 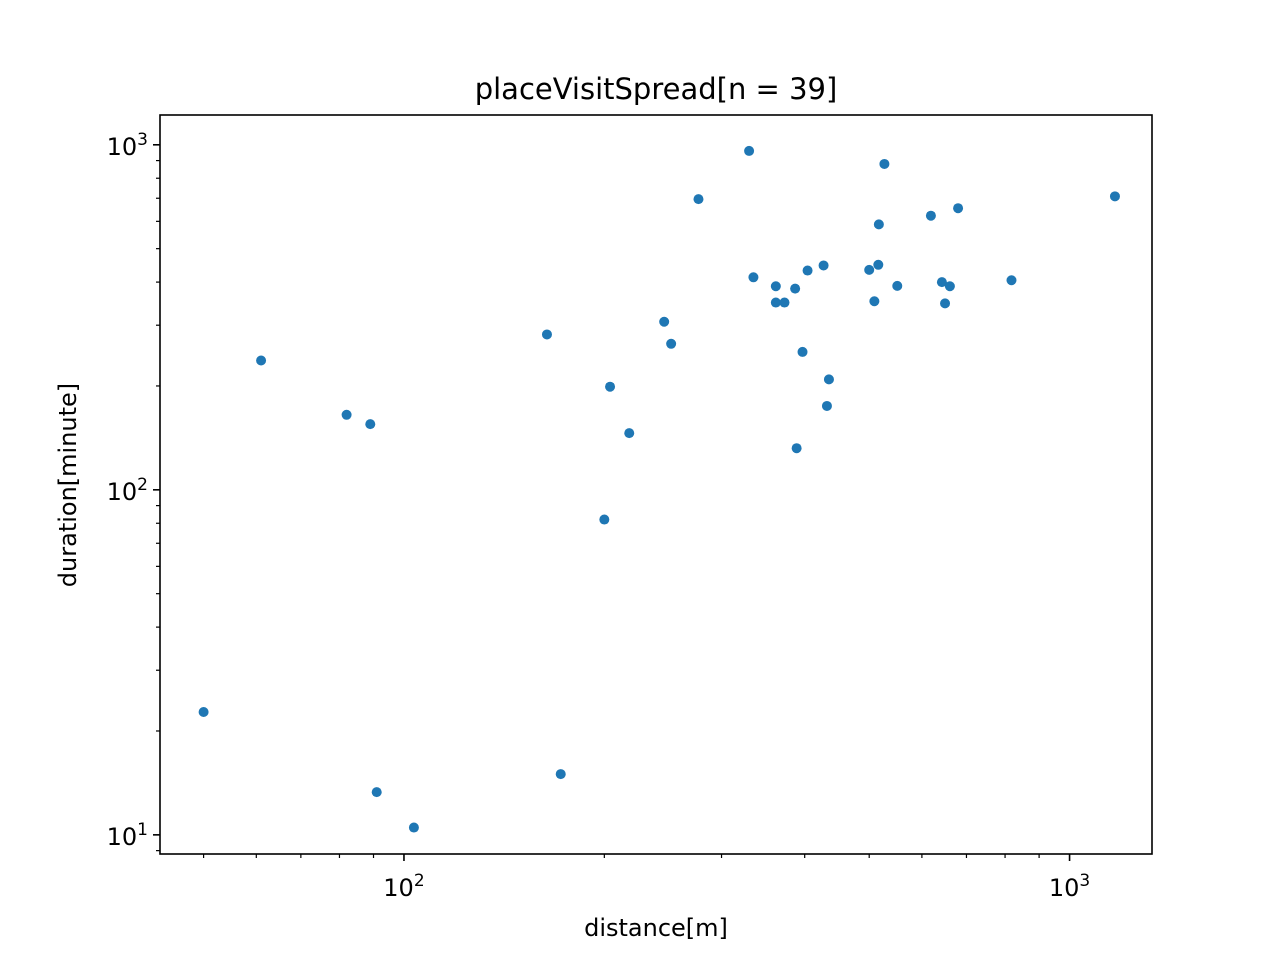 What do you see at coordinates (1069, 886) in the screenshot?
I see `x-tick-label-1: 103` at bounding box center [1069, 886].